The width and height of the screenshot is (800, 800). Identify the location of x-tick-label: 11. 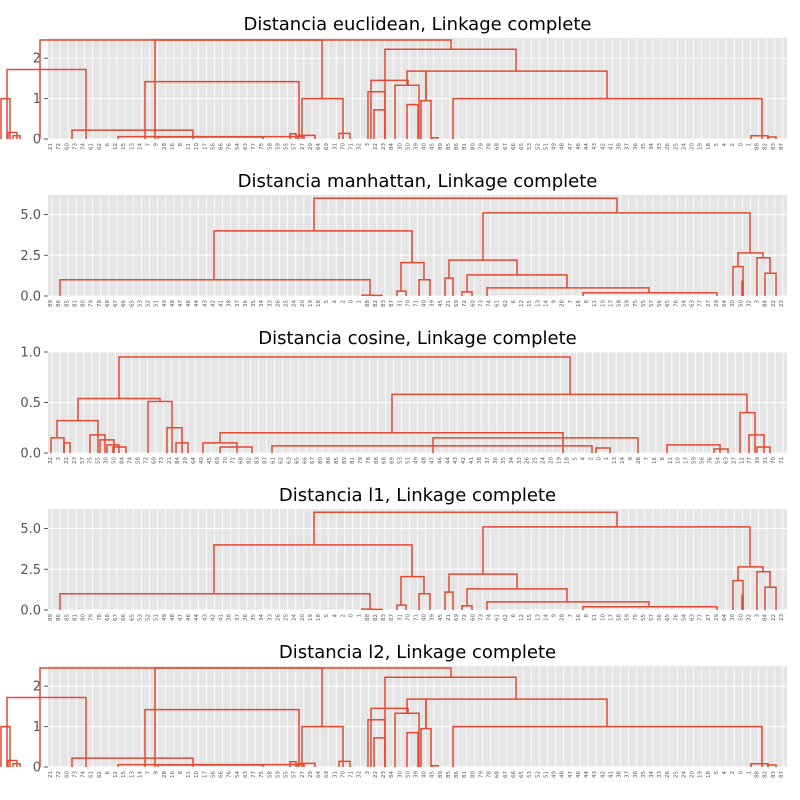
(595, 303).